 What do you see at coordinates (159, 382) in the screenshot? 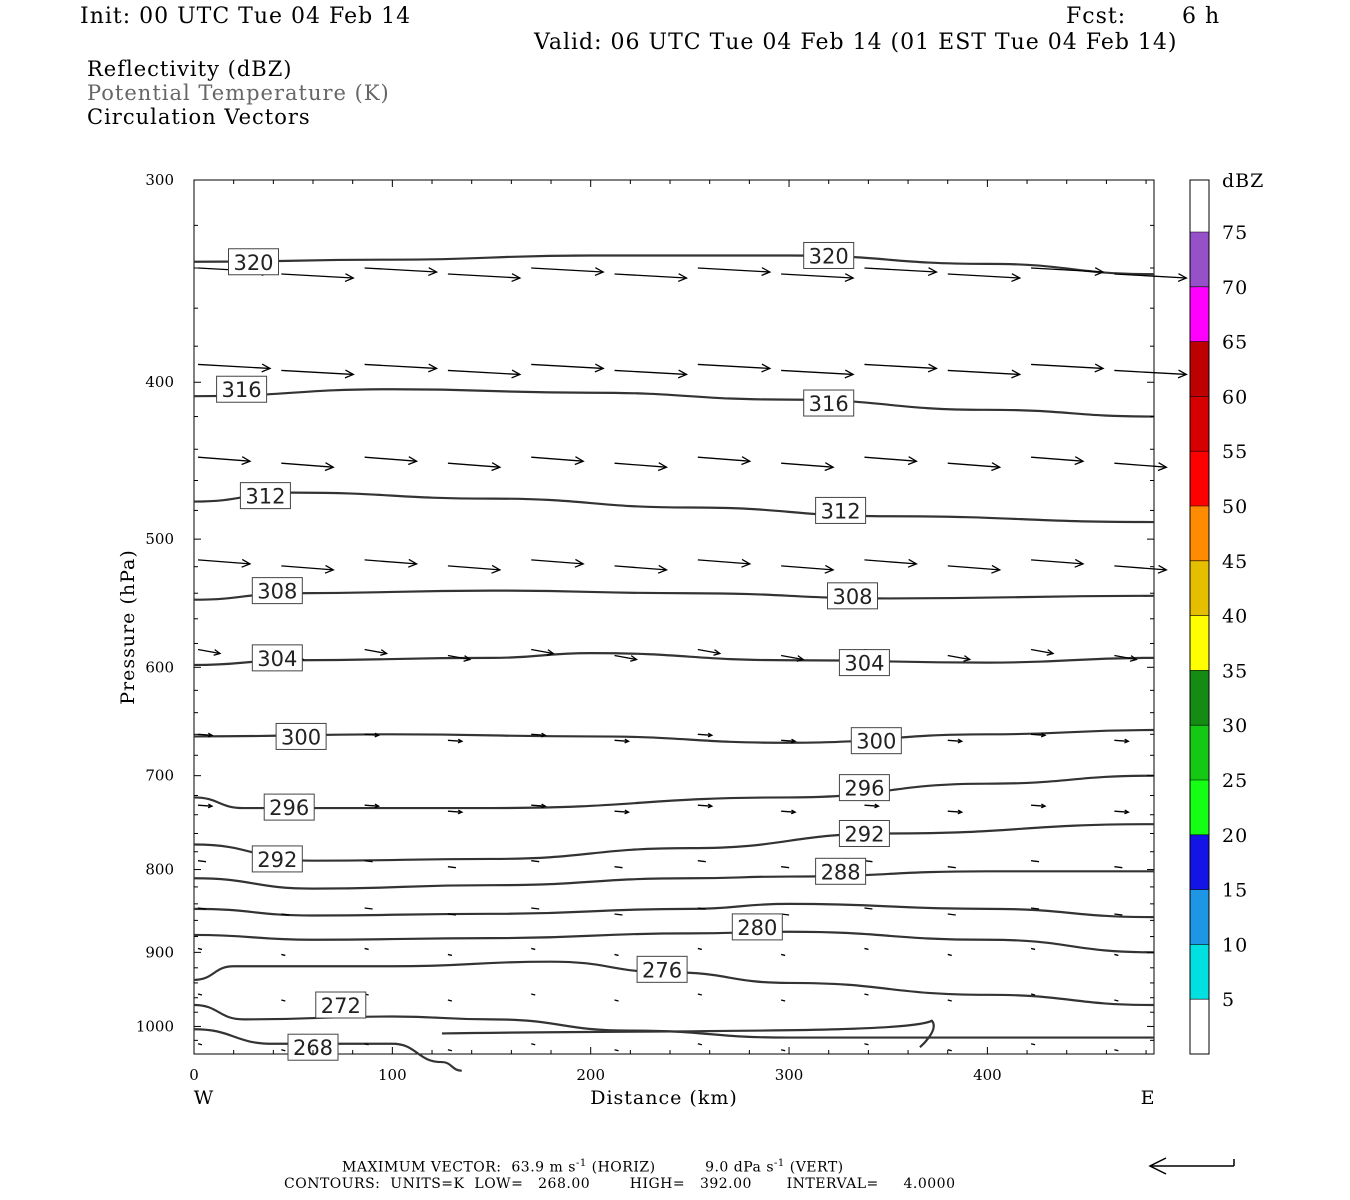
I see `y-tick-label: 400` at bounding box center [159, 382].